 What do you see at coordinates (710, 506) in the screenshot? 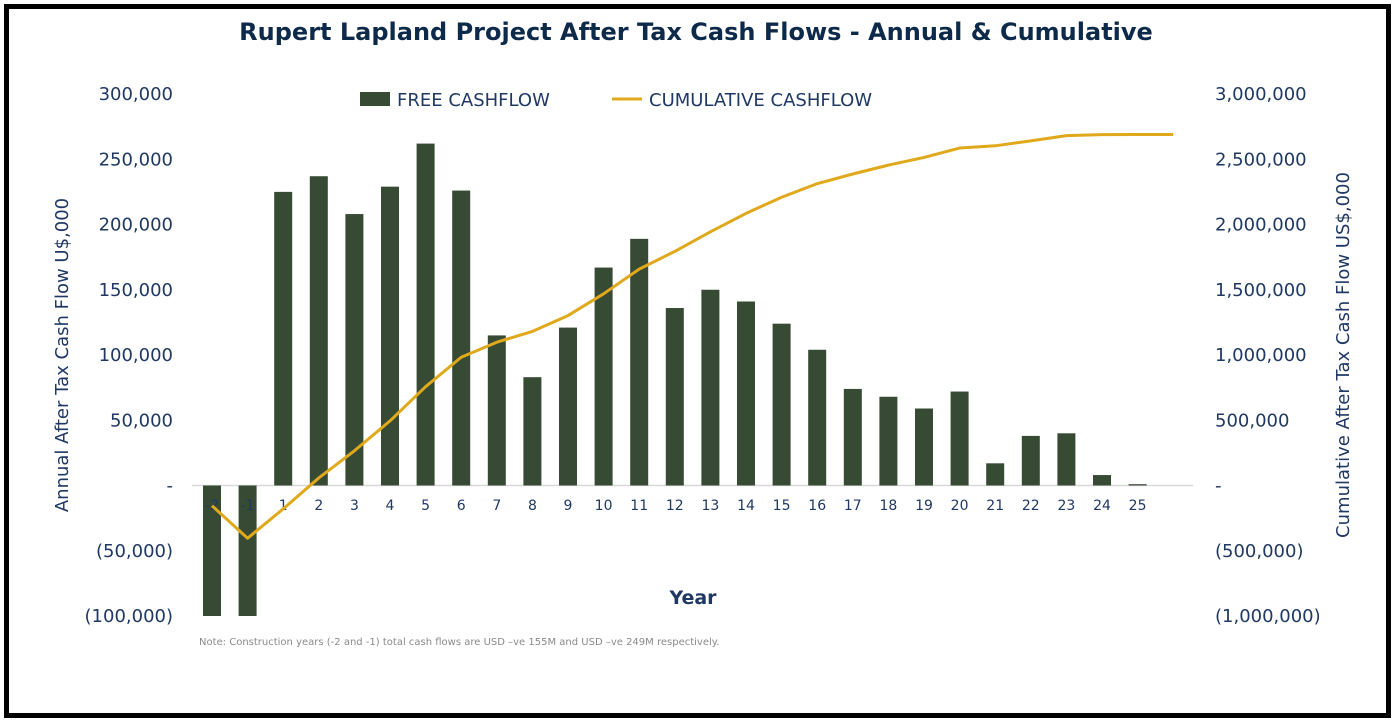
I see `x-tick-label: 13` at bounding box center [710, 506].